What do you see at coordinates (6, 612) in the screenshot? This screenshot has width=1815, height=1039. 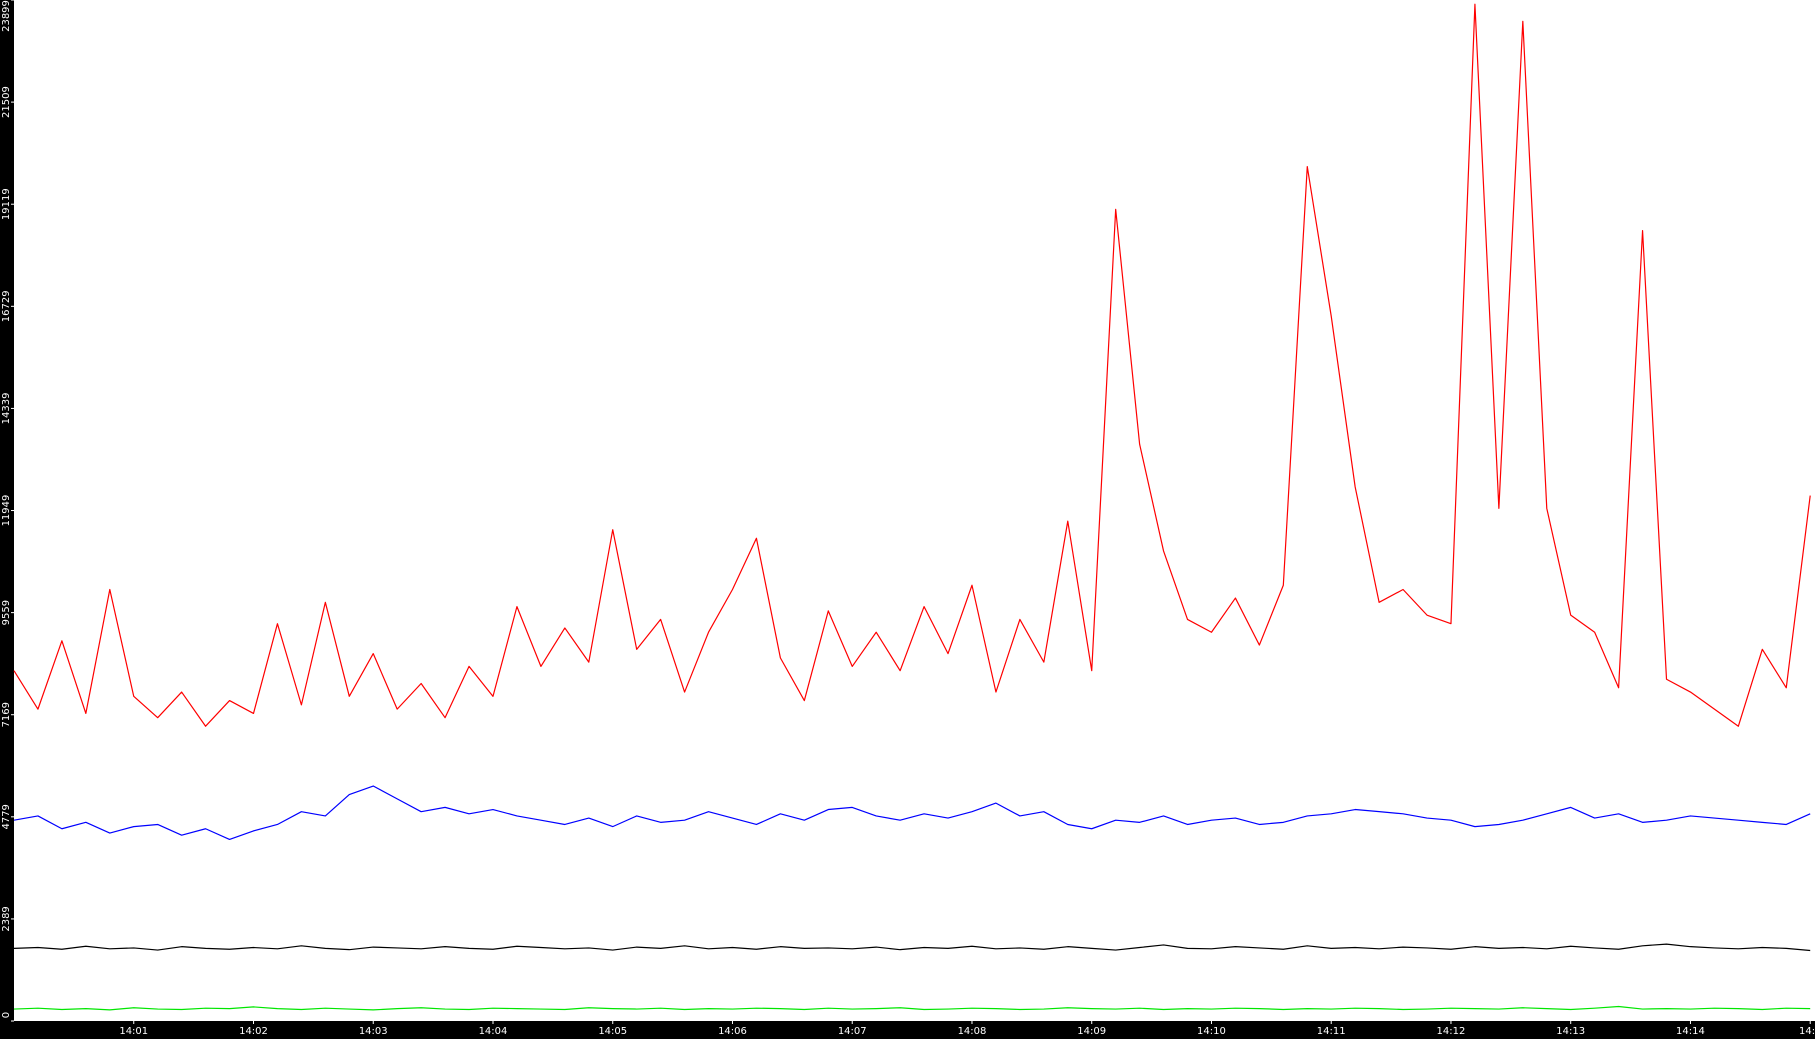 I see `y-tick-label: 9559` at bounding box center [6, 612].